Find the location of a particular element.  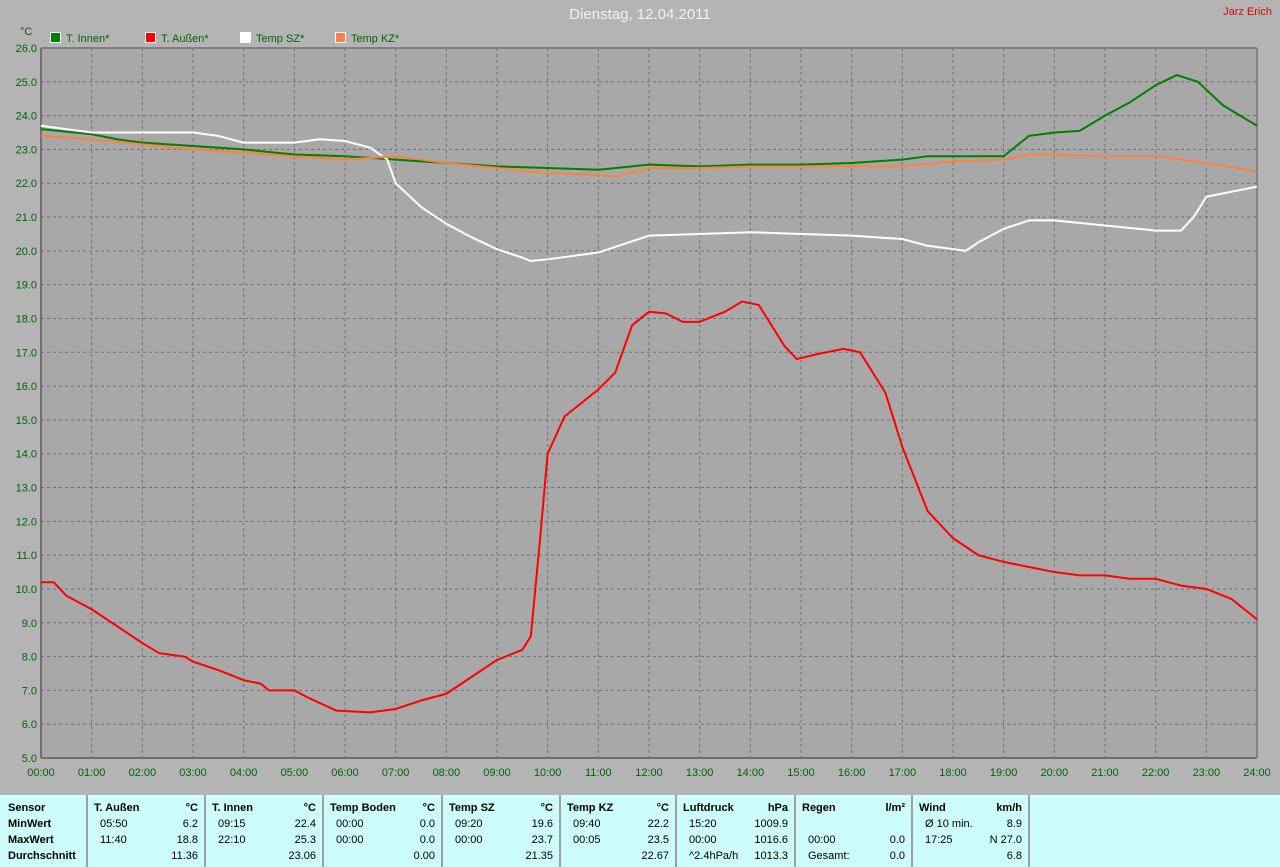

y-tick-label: 11.0 is located at coordinates (26, 556).